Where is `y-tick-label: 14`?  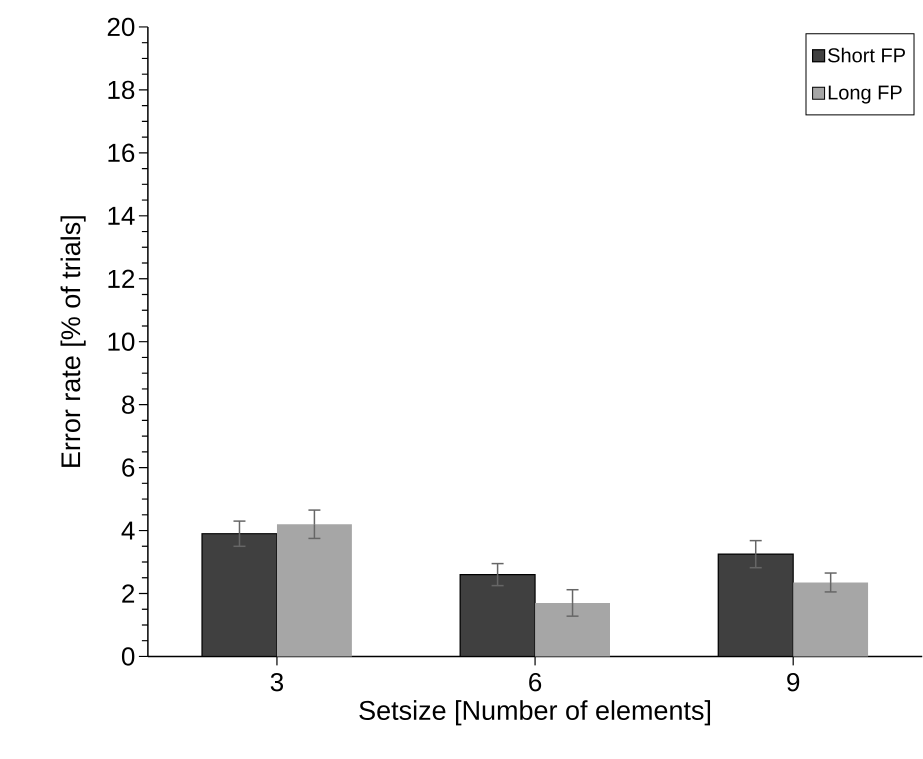
y-tick-label: 14 is located at coordinates (121, 215).